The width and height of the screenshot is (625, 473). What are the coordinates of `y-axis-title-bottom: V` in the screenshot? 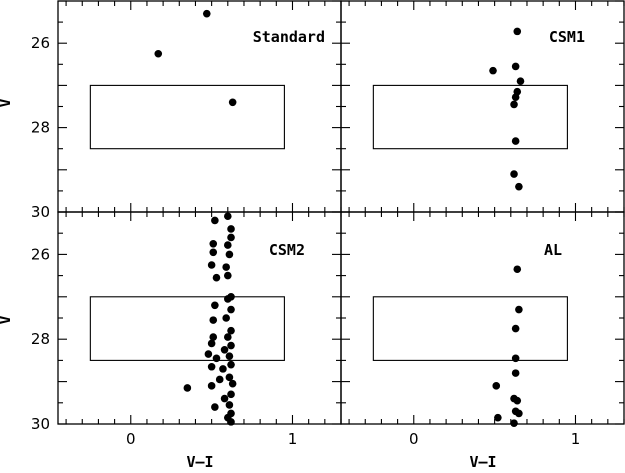 It's located at (7, 319).